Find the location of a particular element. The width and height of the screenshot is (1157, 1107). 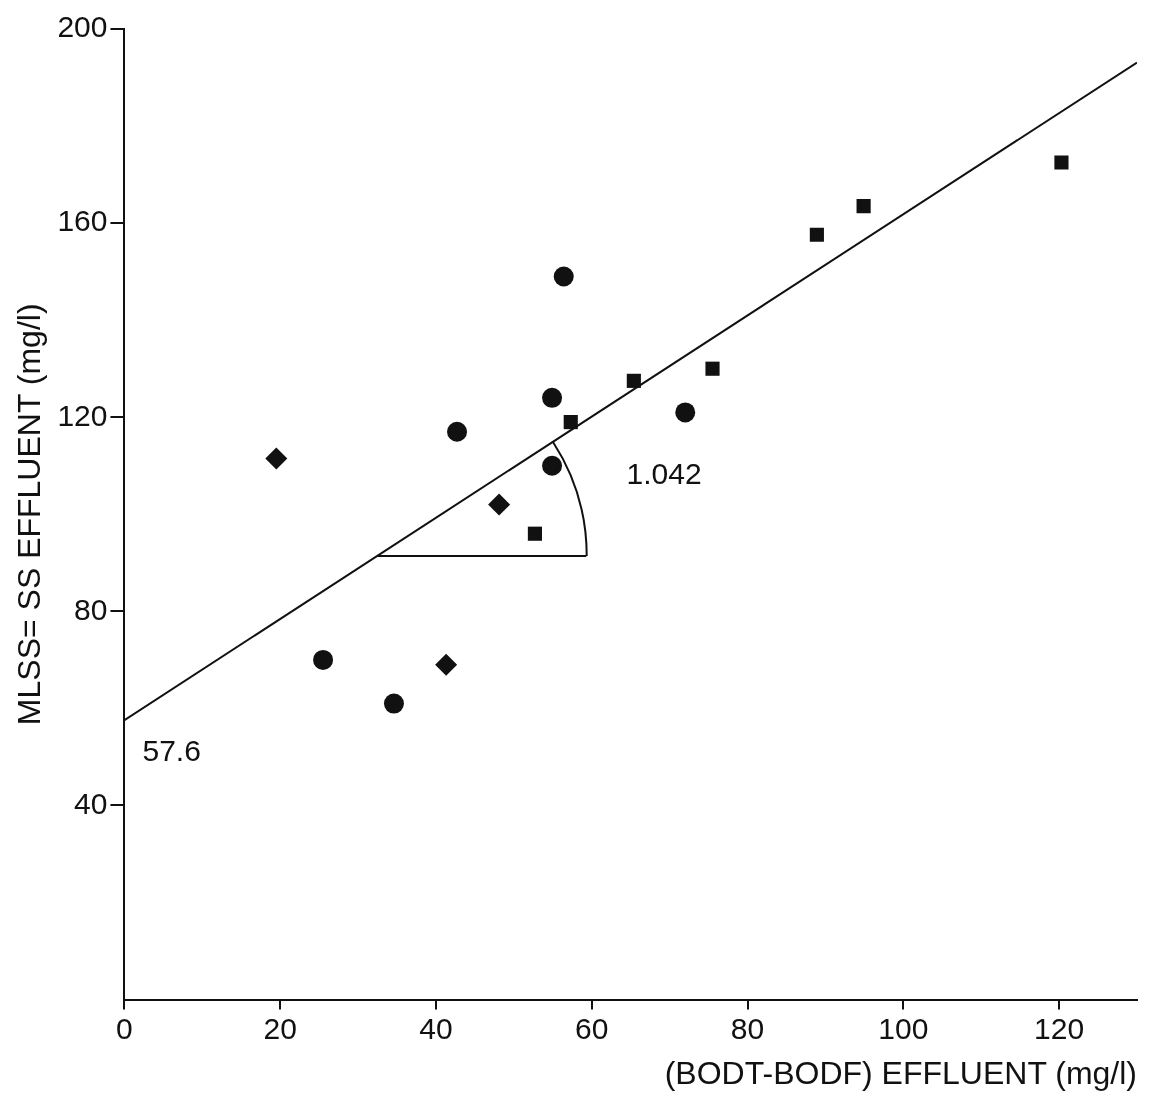

x-tick-label: 100 is located at coordinates (903, 1028).